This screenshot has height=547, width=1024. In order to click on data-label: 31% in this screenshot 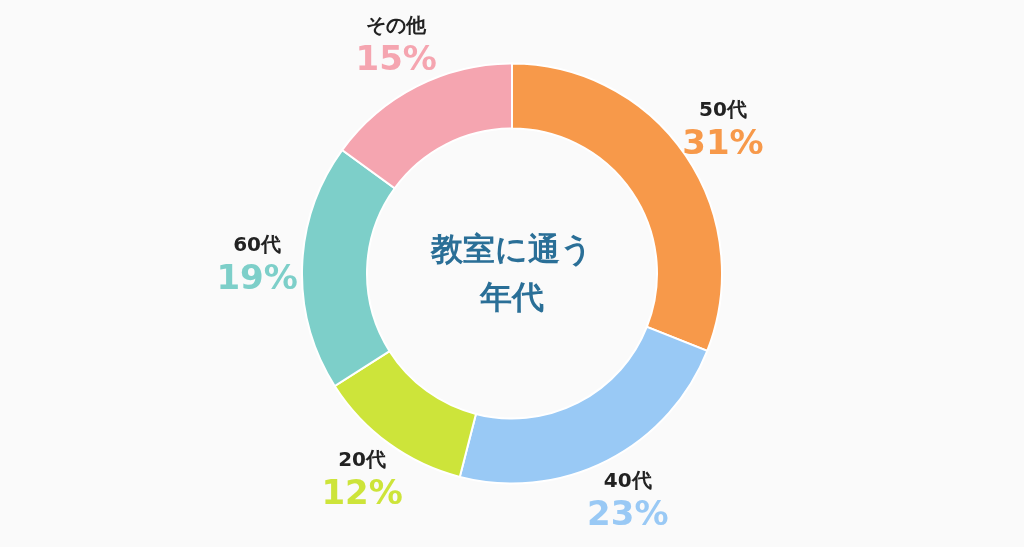, I will do `click(723, 142)`.